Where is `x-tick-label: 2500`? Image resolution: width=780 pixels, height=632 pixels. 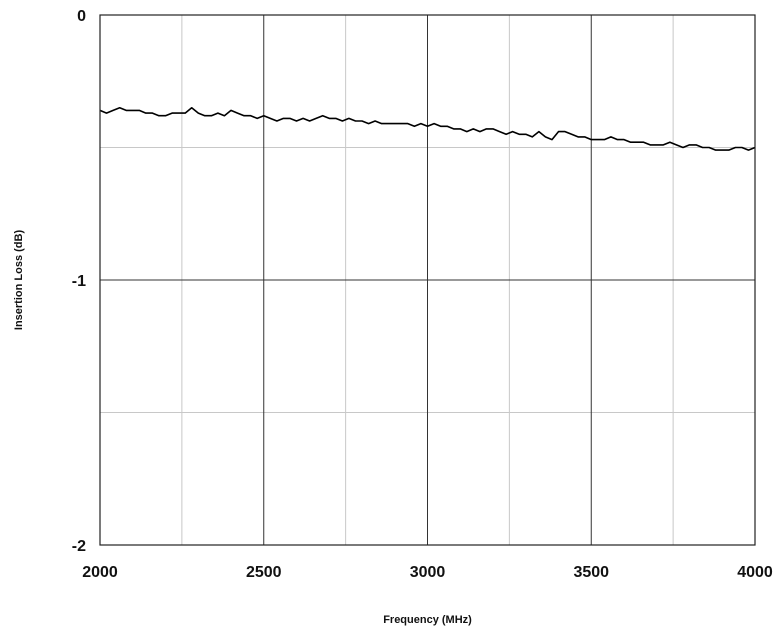 x-tick-label: 2500 is located at coordinates (264, 572).